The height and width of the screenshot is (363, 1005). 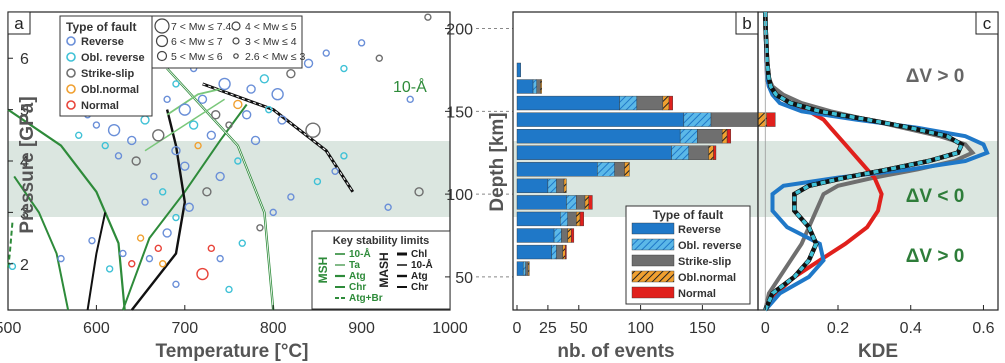 What do you see at coordinates (107, 74) in the screenshot?
I see `fault-legend-label: Strike-slip` at bounding box center [107, 74].